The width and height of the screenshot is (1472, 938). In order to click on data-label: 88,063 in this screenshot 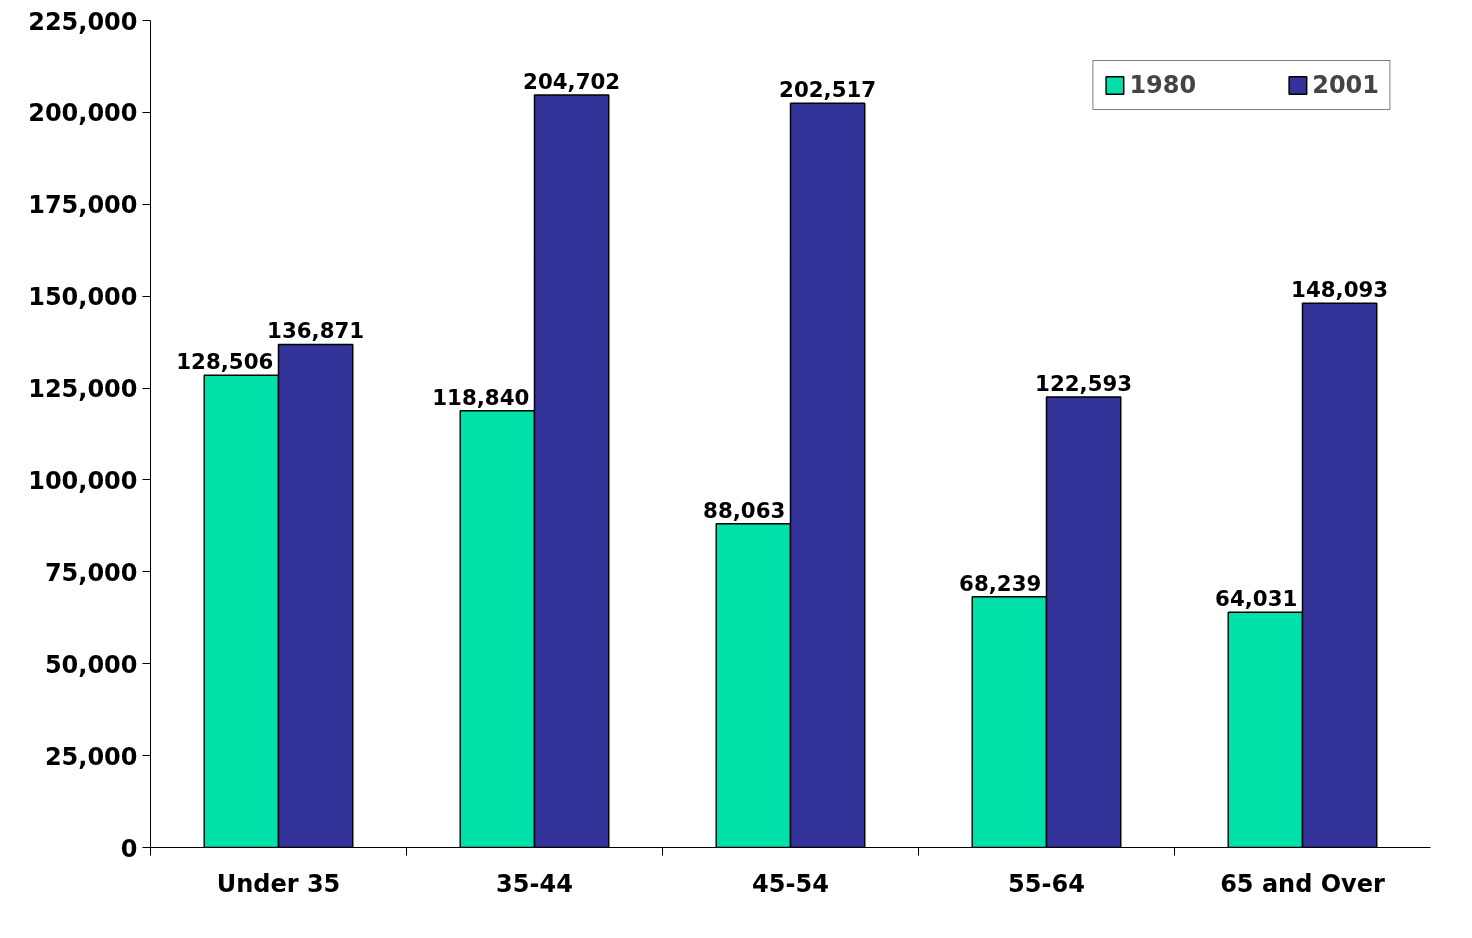, I will do `click(744, 510)`.